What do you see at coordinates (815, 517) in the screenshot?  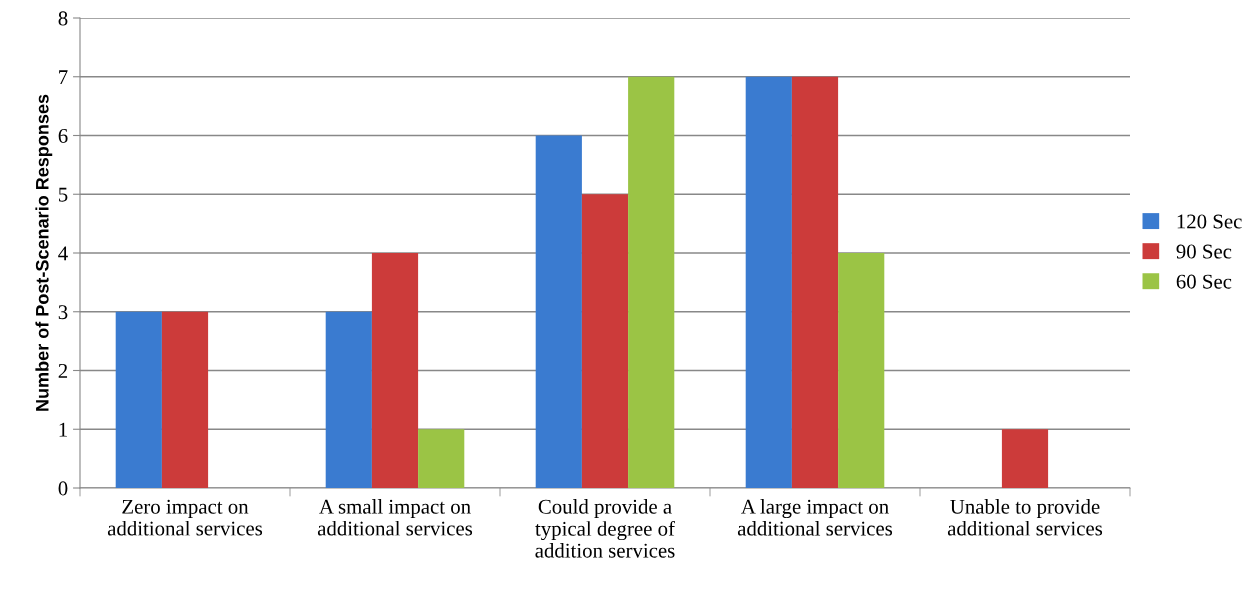 I see `x-tick-label: A large impact on additional services` at bounding box center [815, 517].